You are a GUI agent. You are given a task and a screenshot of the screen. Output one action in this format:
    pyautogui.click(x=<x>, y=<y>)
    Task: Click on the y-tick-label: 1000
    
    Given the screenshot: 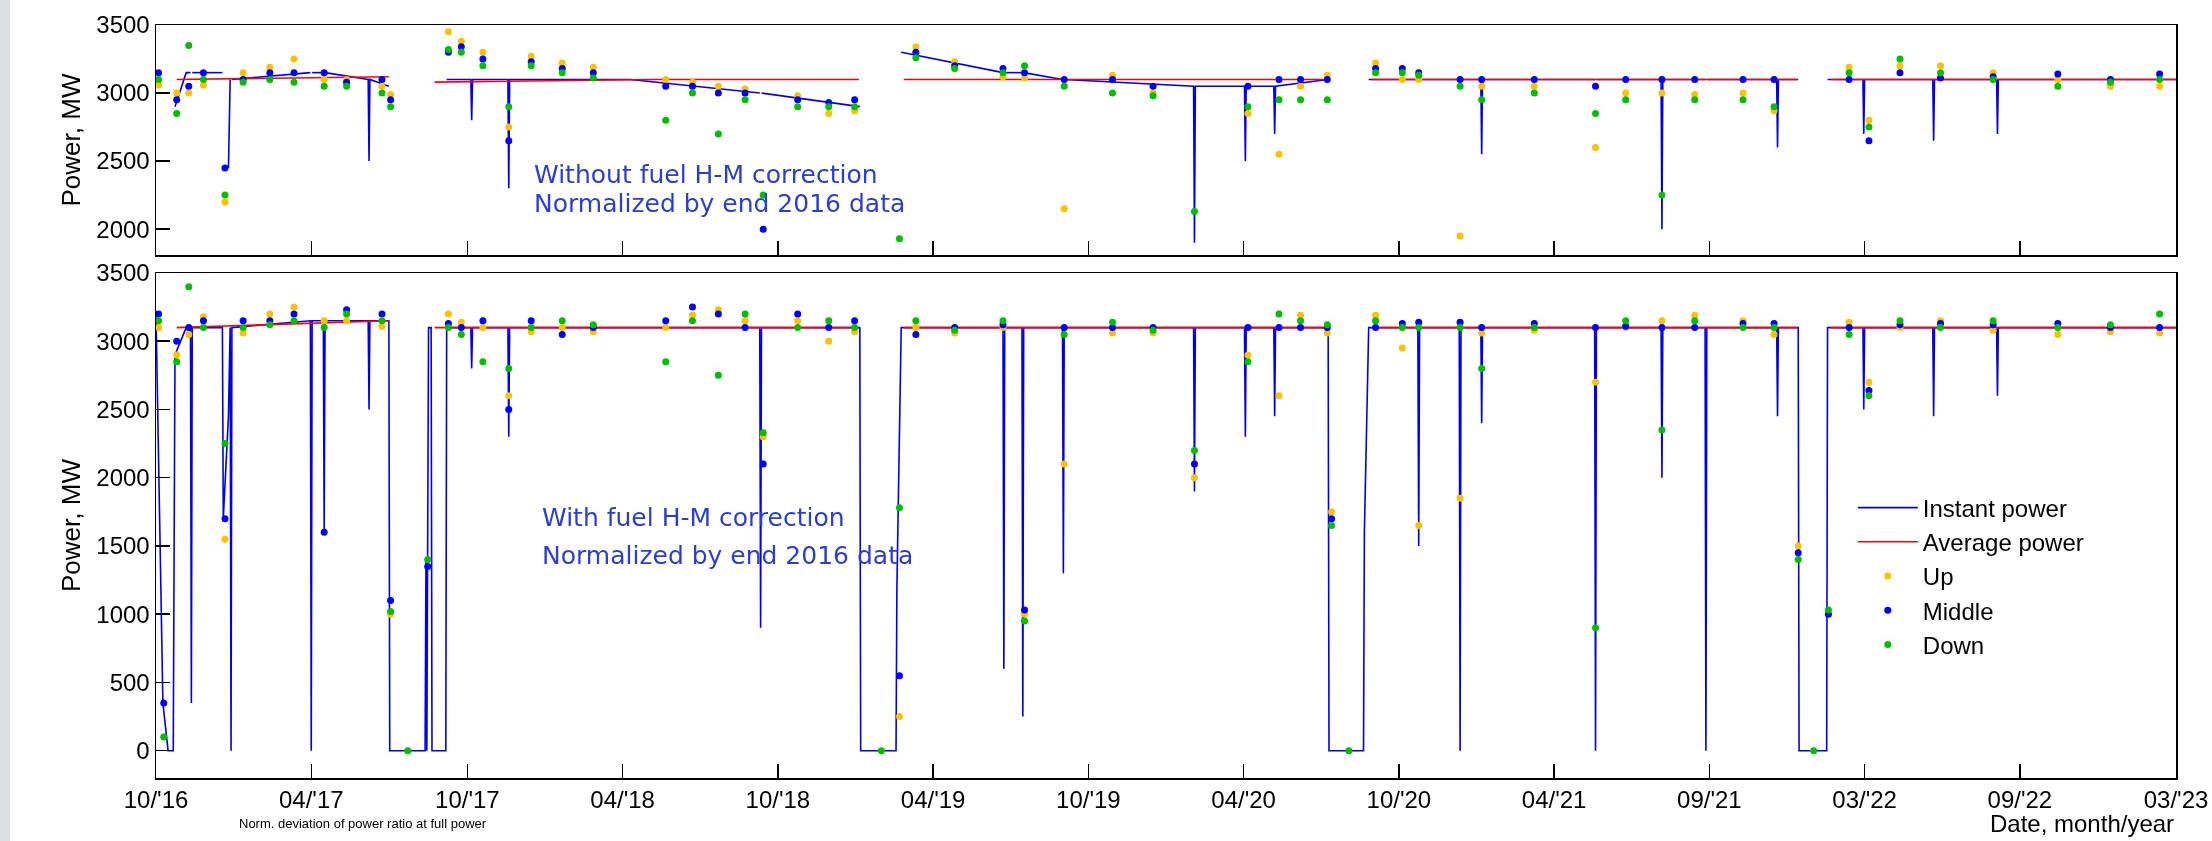 What is the action you would take?
    pyautogui.click(x=123, y=614)
    